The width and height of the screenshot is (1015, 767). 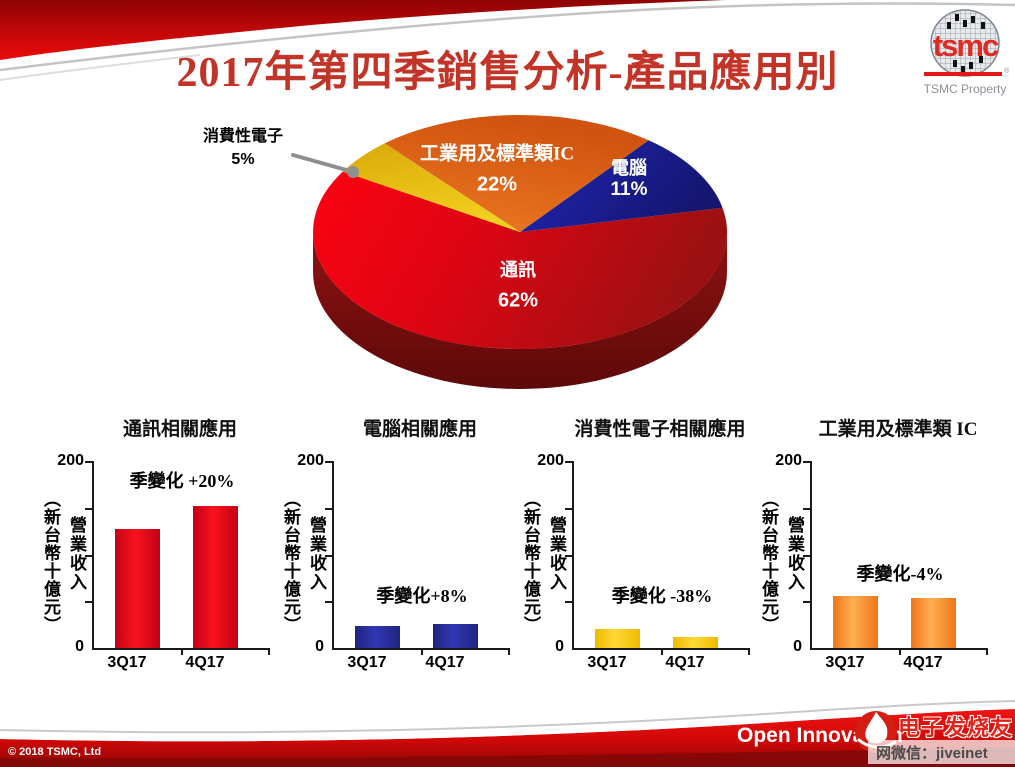 I want to click on pie-pct-industrial: 22%, so click(x=497, y=184).